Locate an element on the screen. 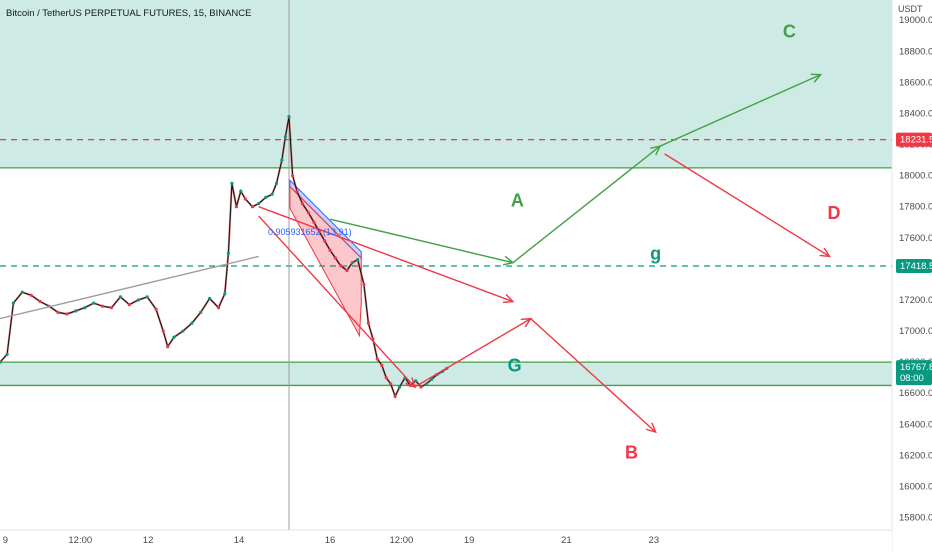 This screenshot has height=555, width=932. current-price-countdown: 08:00 is located at coordinates (912, 378).